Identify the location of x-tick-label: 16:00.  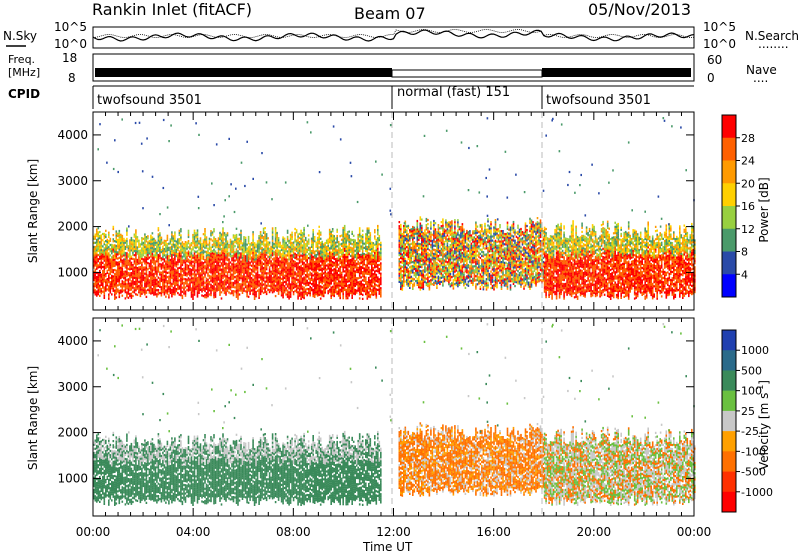
(493, 532).